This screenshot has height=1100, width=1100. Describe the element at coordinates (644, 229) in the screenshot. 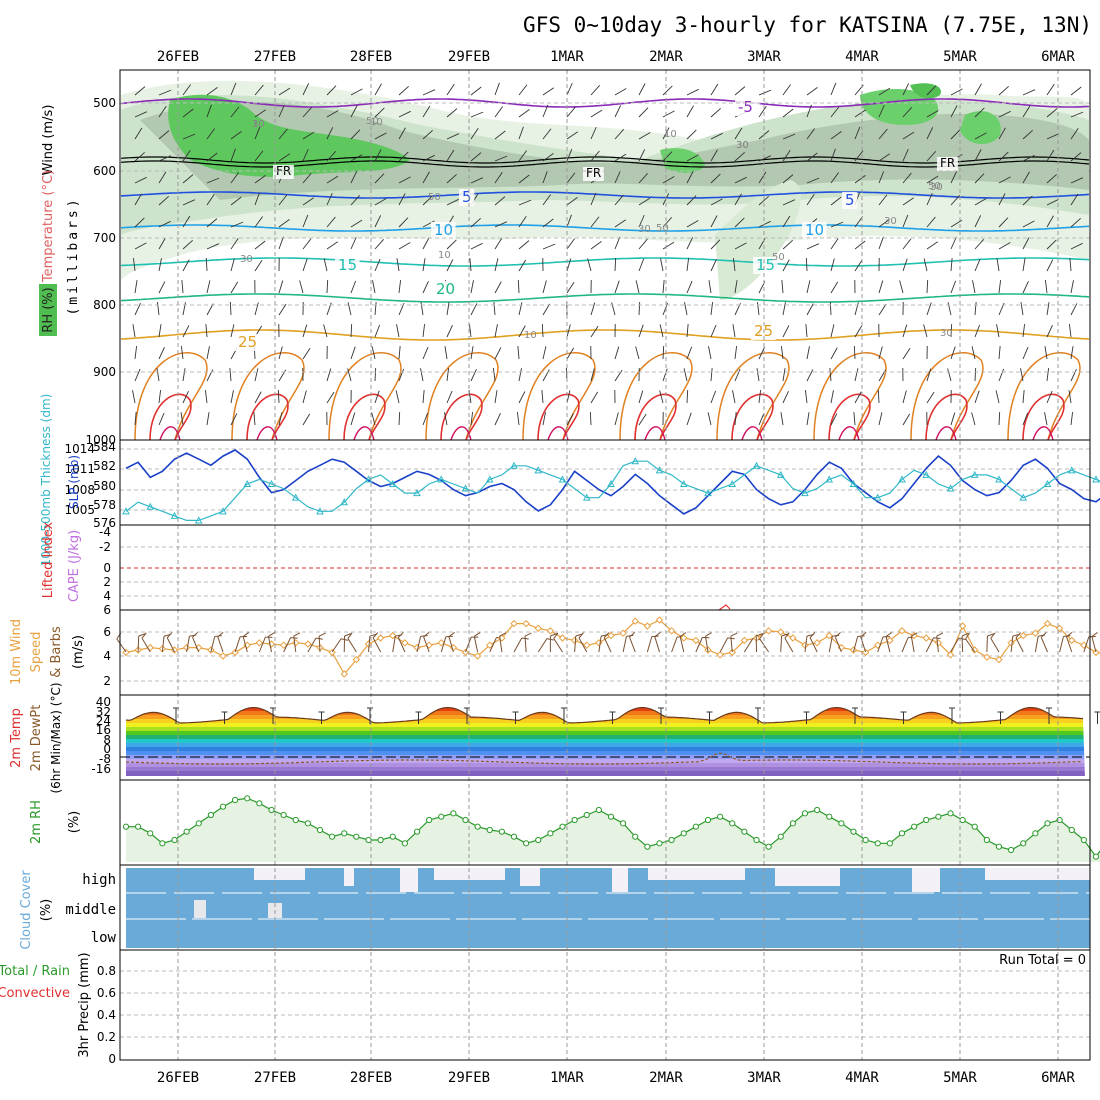

I see `label-rh-5: 30` at that location.